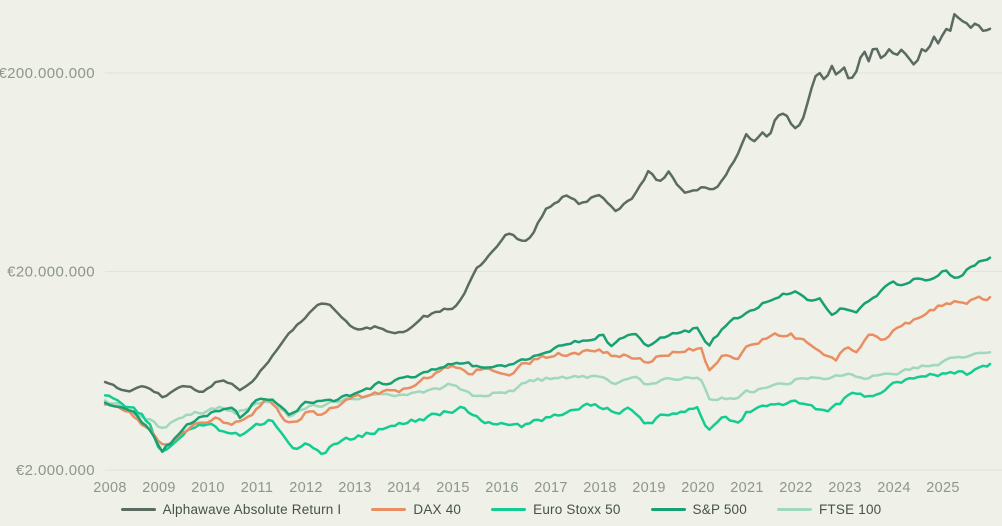 This screenshot has height=526, width=1002. Describe the element at coordinates (452, 488) in the screenshot. I see `x-tick-label-2015: 2015` at that location.